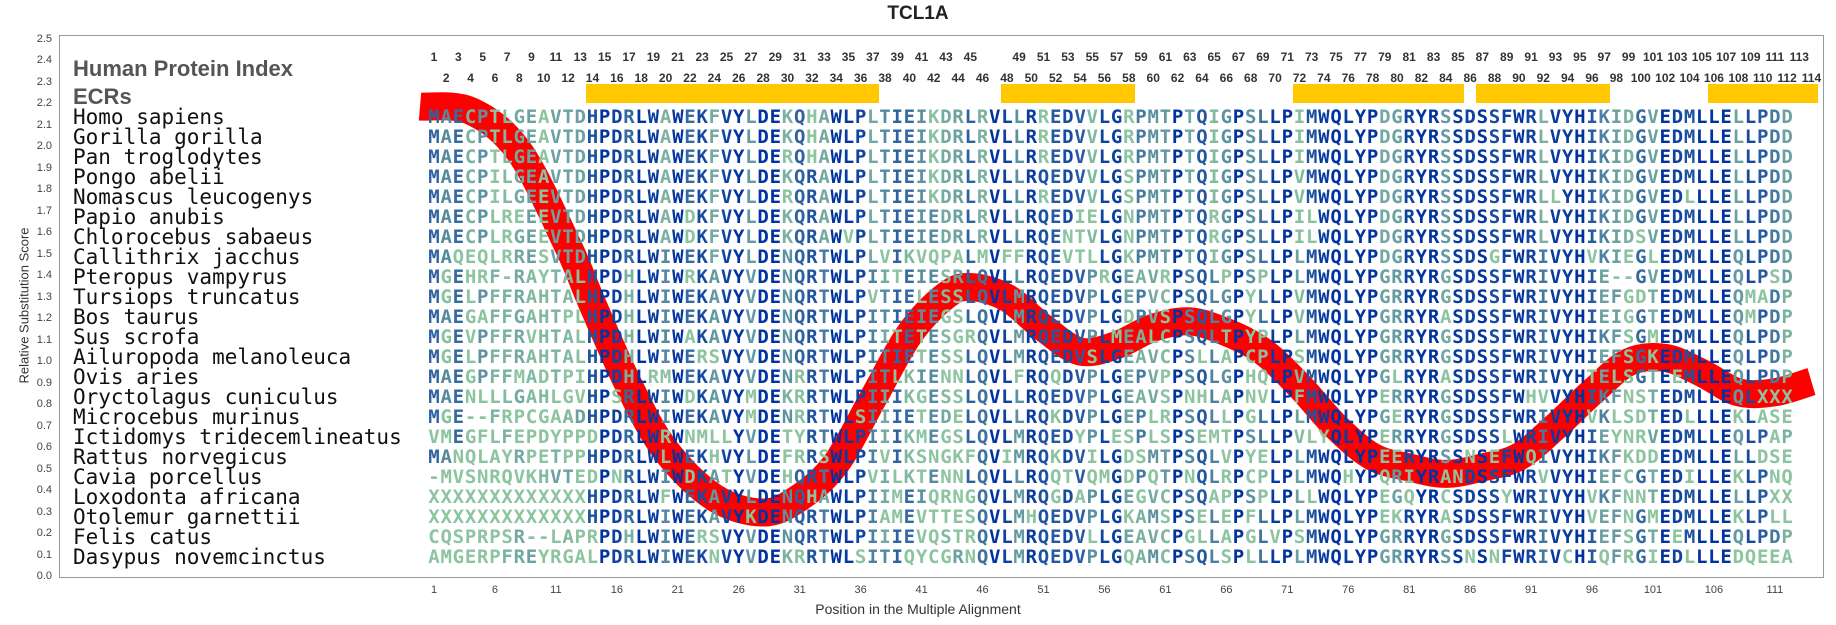 The width and height of the screenshot is (1836, 625). What do you see at coordinates (982, 590) in the screenshot?
I see `x-tick-label: 46` at bounding box center [982, 590].